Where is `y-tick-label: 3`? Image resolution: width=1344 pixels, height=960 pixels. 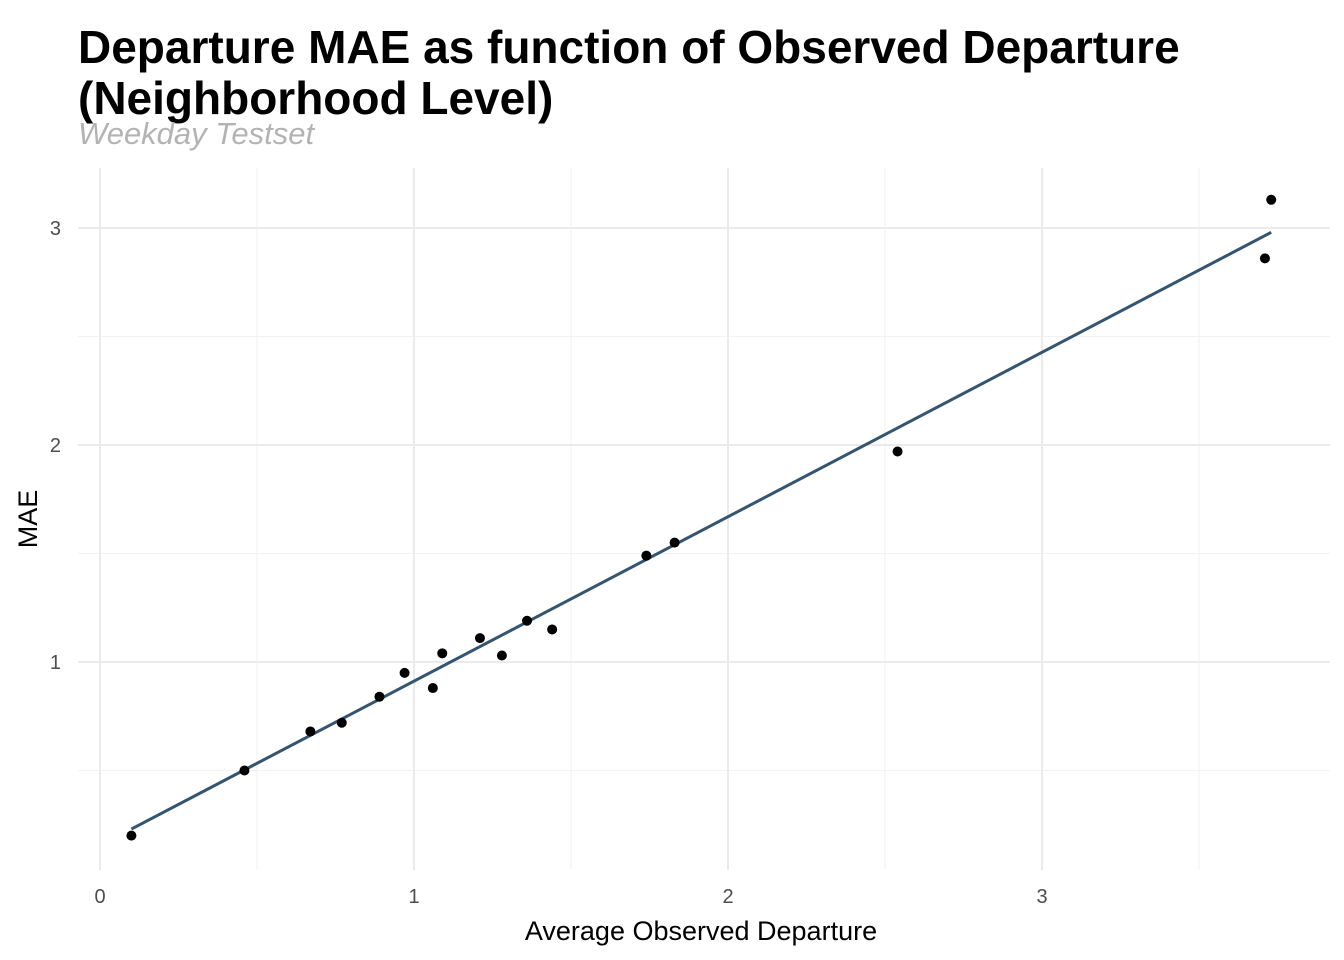 y-tick-label: 3 is located at coordinates (55, 229).